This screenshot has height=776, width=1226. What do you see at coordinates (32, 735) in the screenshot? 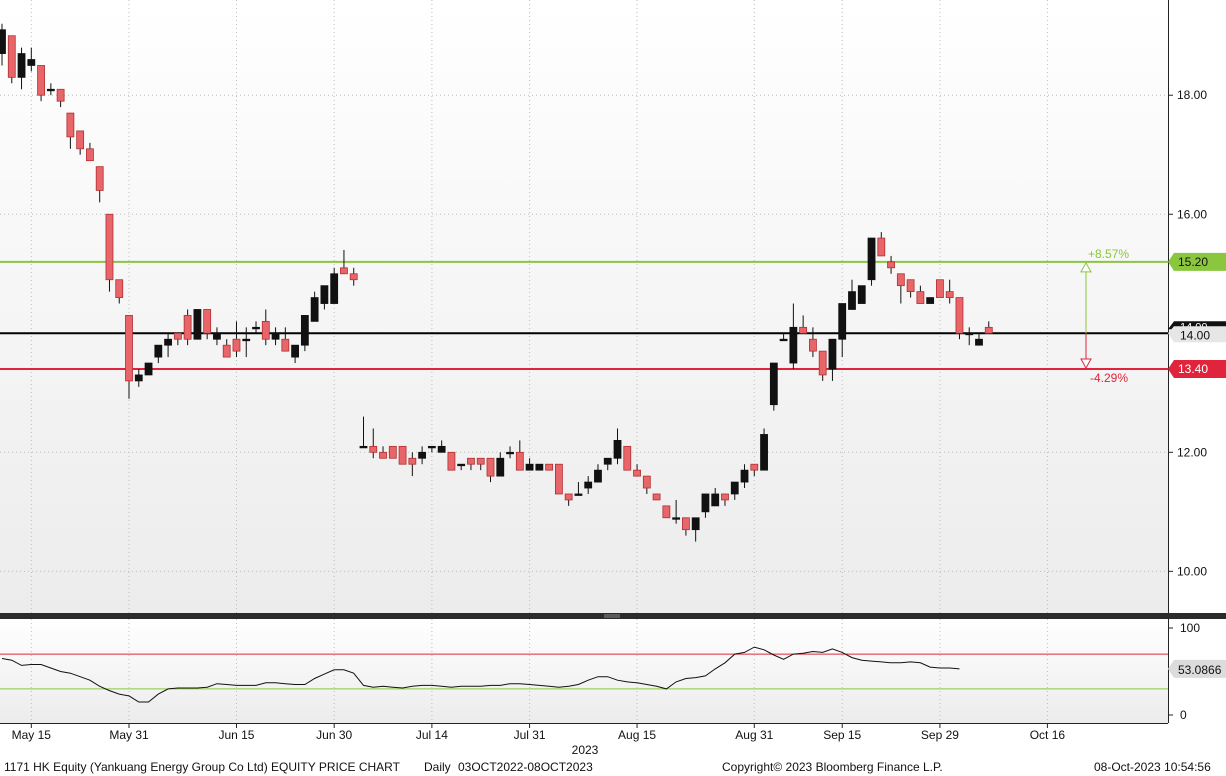
I see `x-tick-label: May 15` at bounding box center [32, 735].